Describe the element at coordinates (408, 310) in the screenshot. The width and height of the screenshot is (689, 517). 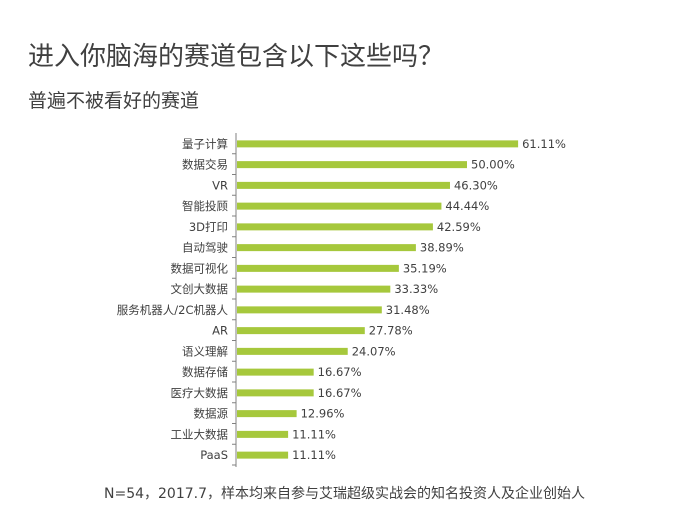
I see `value-label: 31.48%` at that location.